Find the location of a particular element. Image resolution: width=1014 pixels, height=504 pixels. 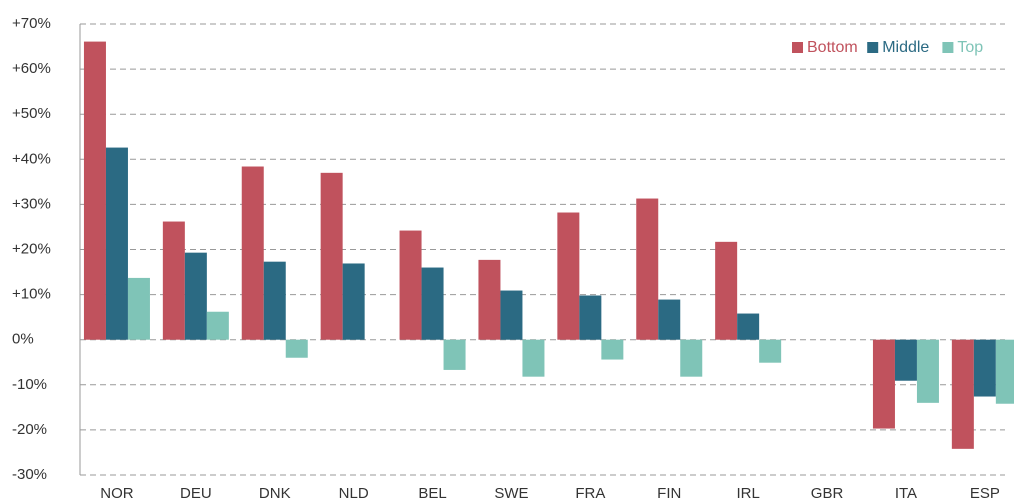

x-tick-label: IRL is located at coordinates (747, 493).